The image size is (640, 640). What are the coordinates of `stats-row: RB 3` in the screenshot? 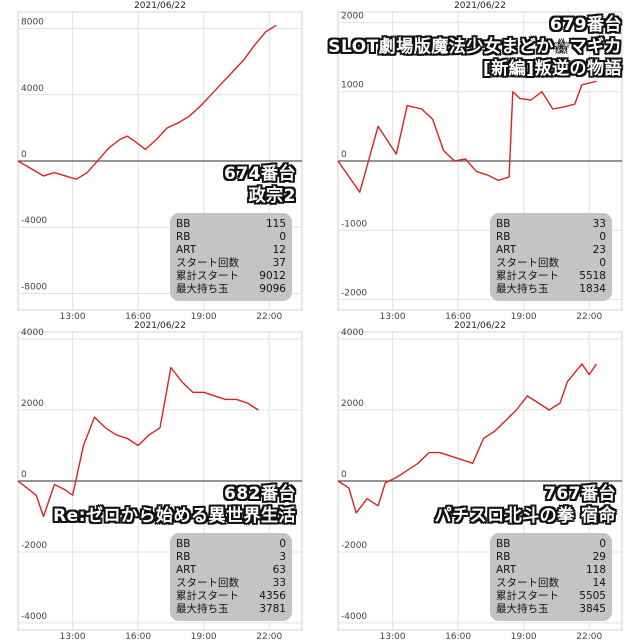 It's located at (231, 557).